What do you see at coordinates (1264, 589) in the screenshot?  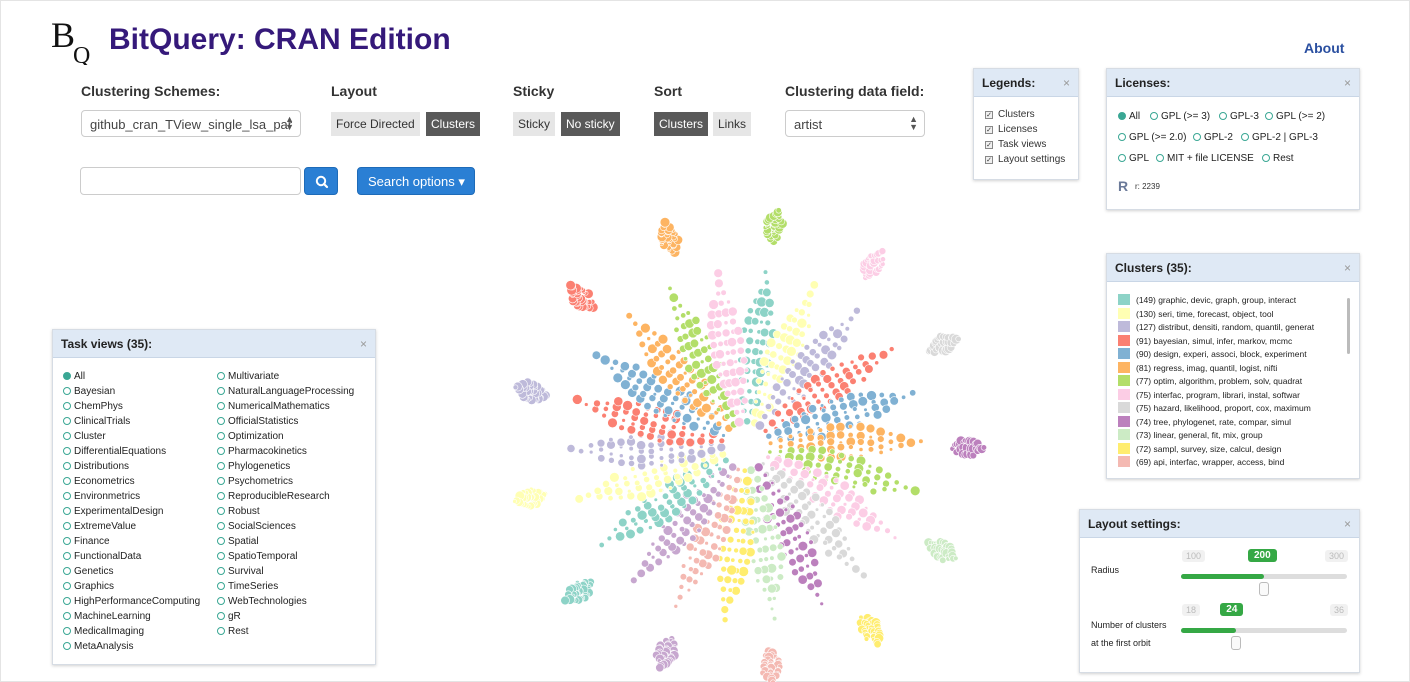 I see `radius-slider-handle` at bounding box center [1264, 589].